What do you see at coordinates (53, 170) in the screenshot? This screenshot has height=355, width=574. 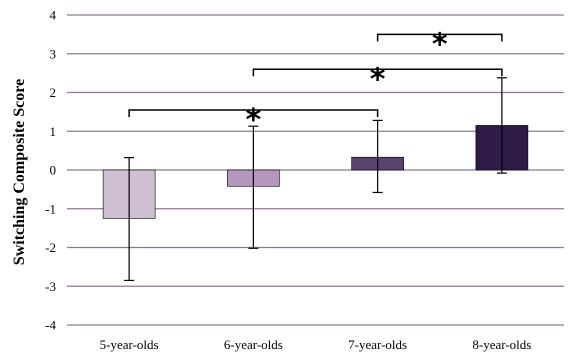 I see `y-tick-label: 0` at bounding box center [53, 170].